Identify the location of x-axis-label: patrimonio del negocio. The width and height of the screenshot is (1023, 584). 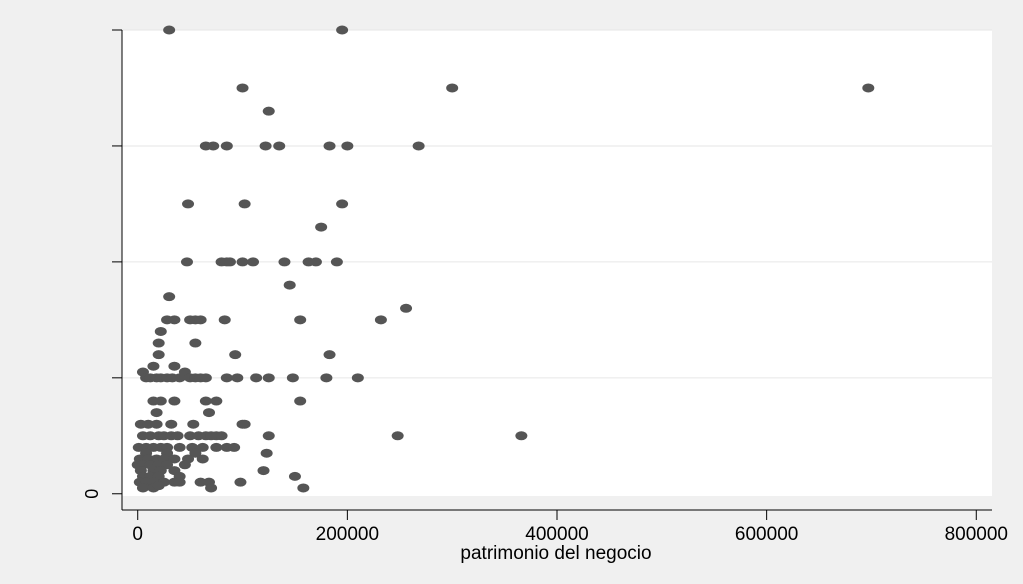
(555, 553).